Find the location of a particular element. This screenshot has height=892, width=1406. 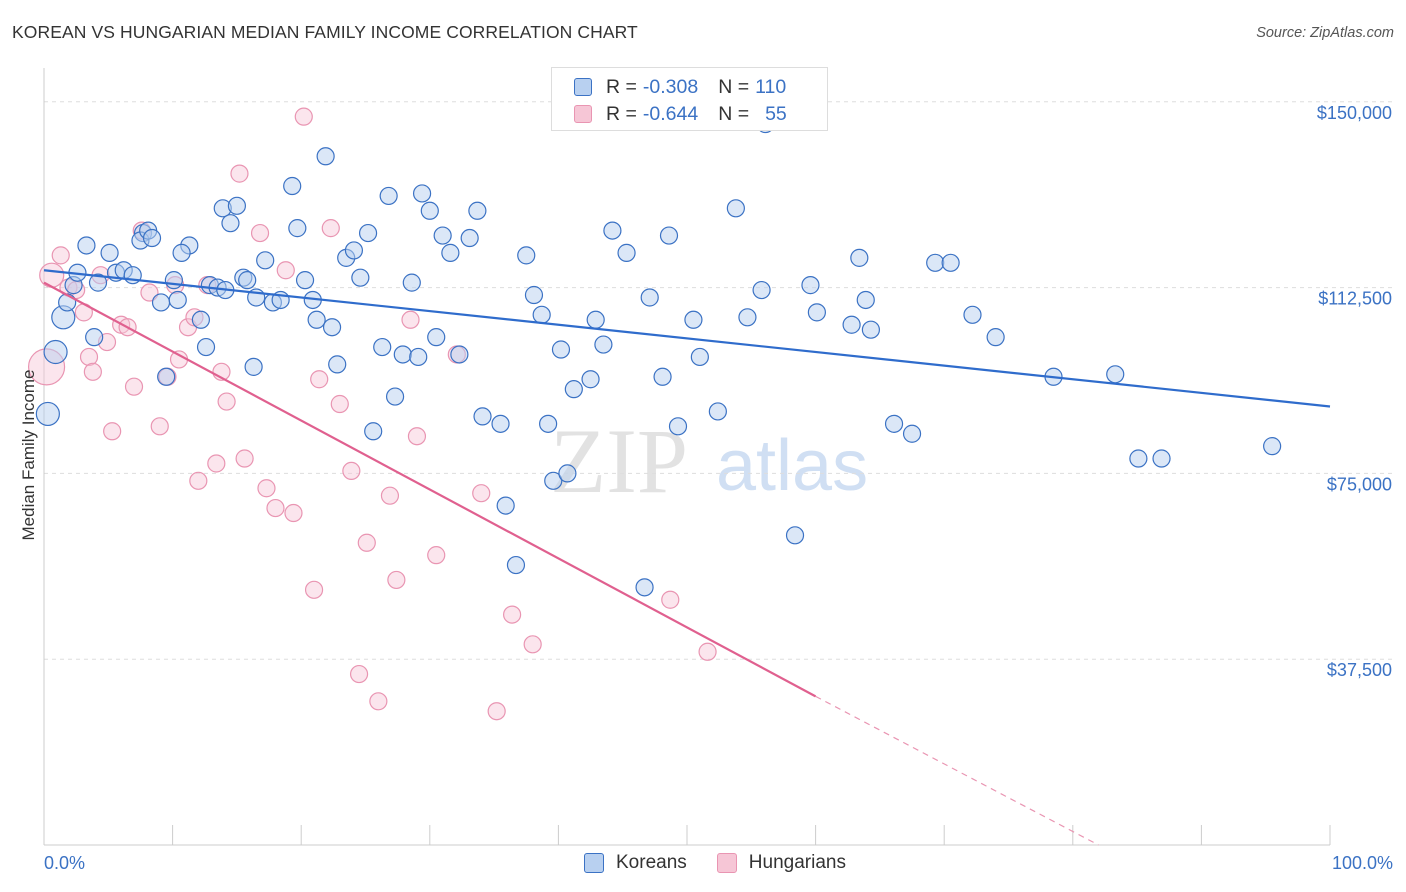

correlation-legend: R = -0.308 N = 110 R = -0.644 N = 55 is located at coordinates (689, 99).